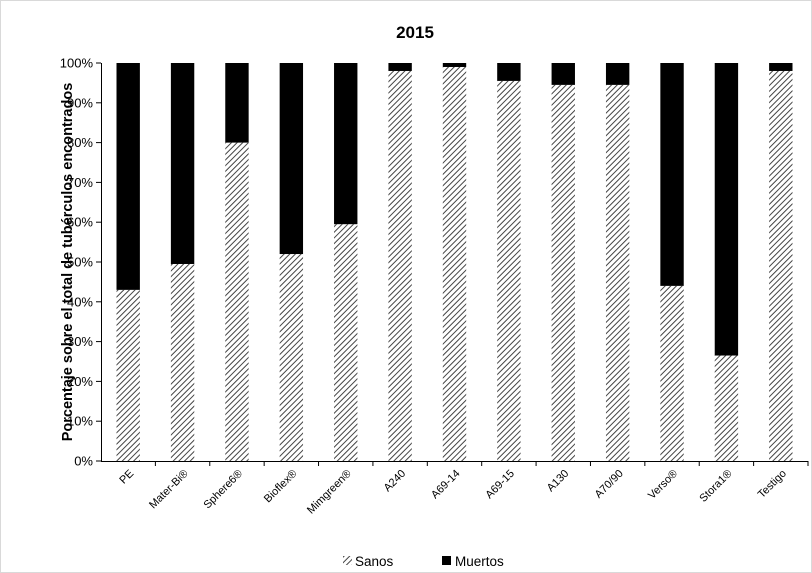 Image resolution: width=812 pixels, height=573 pixels. I want to click on legend-label-muertos: Muertos, so click(479, 561).